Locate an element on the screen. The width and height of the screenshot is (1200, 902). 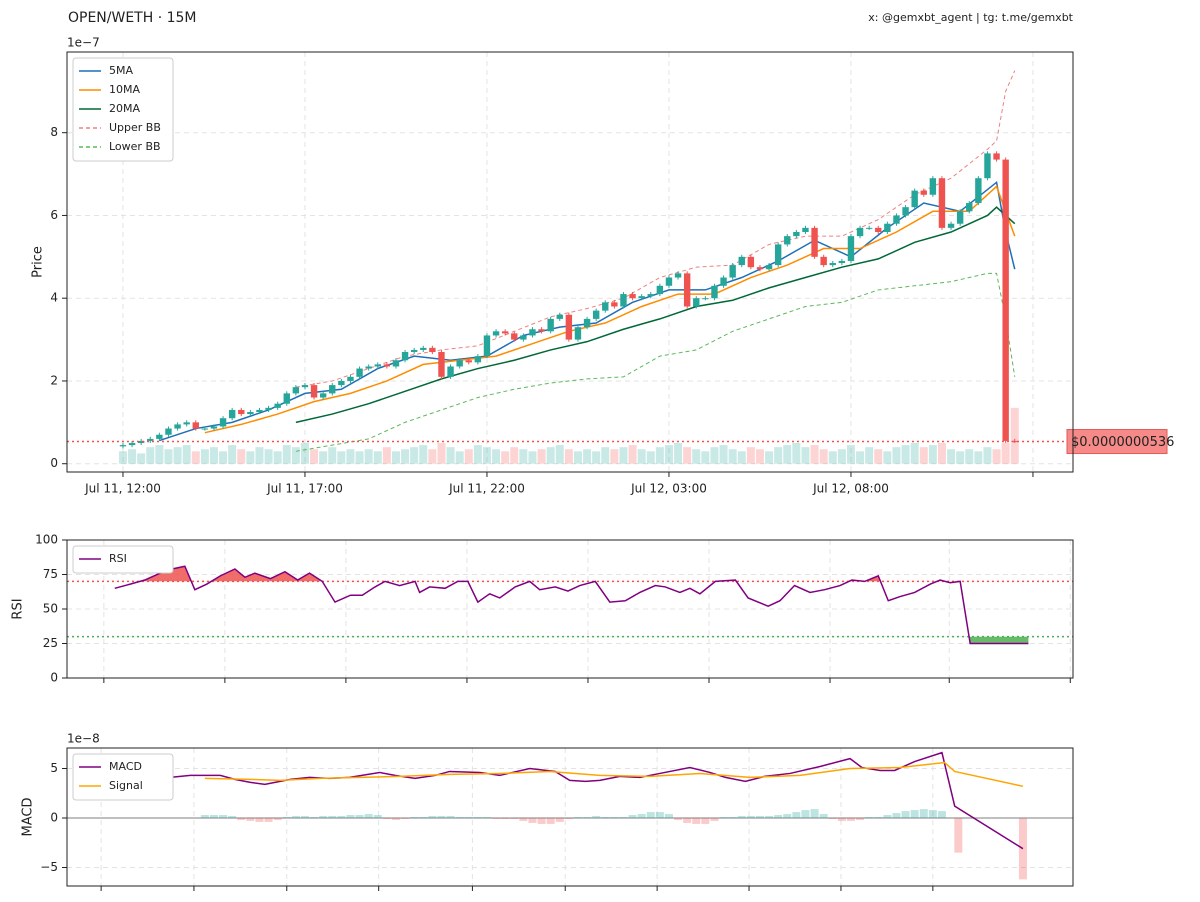
x-tick-label: Jul 11, 12:00 is located at coordinates (122, 489).